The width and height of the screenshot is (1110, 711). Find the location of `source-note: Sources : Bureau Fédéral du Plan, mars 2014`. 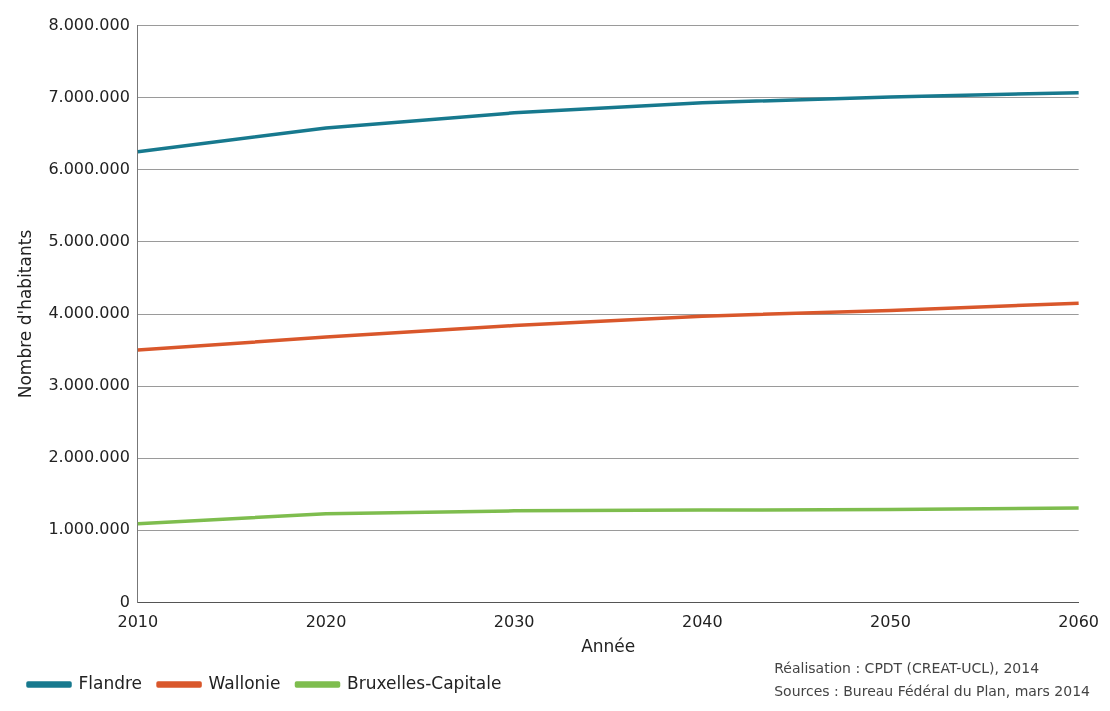

source-note: Sources : Bureau Fédéral du Plan, mars 2014 is located at coordinates (932, 691).